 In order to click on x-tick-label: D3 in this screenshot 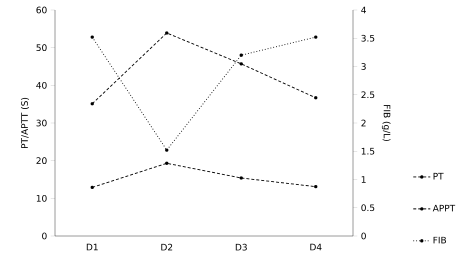, I will do `click(241, 247)`.